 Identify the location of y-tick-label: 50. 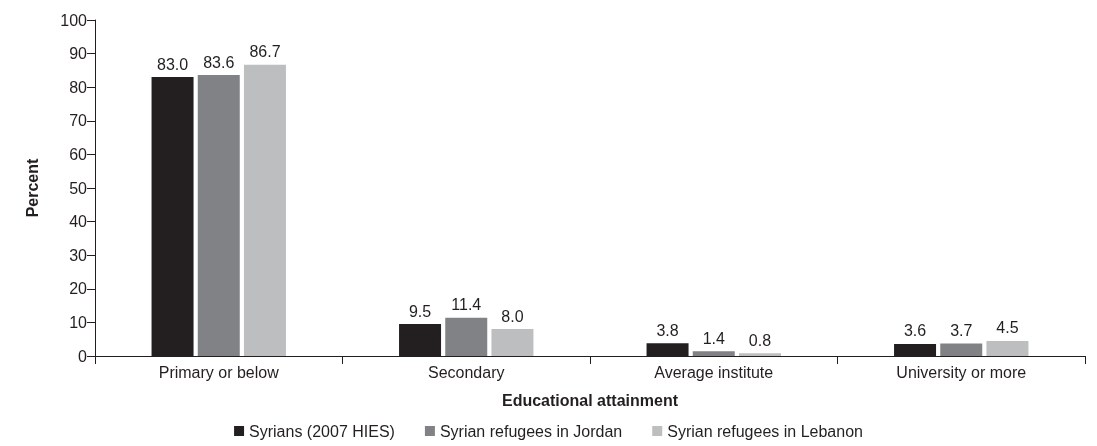
(78, 188).